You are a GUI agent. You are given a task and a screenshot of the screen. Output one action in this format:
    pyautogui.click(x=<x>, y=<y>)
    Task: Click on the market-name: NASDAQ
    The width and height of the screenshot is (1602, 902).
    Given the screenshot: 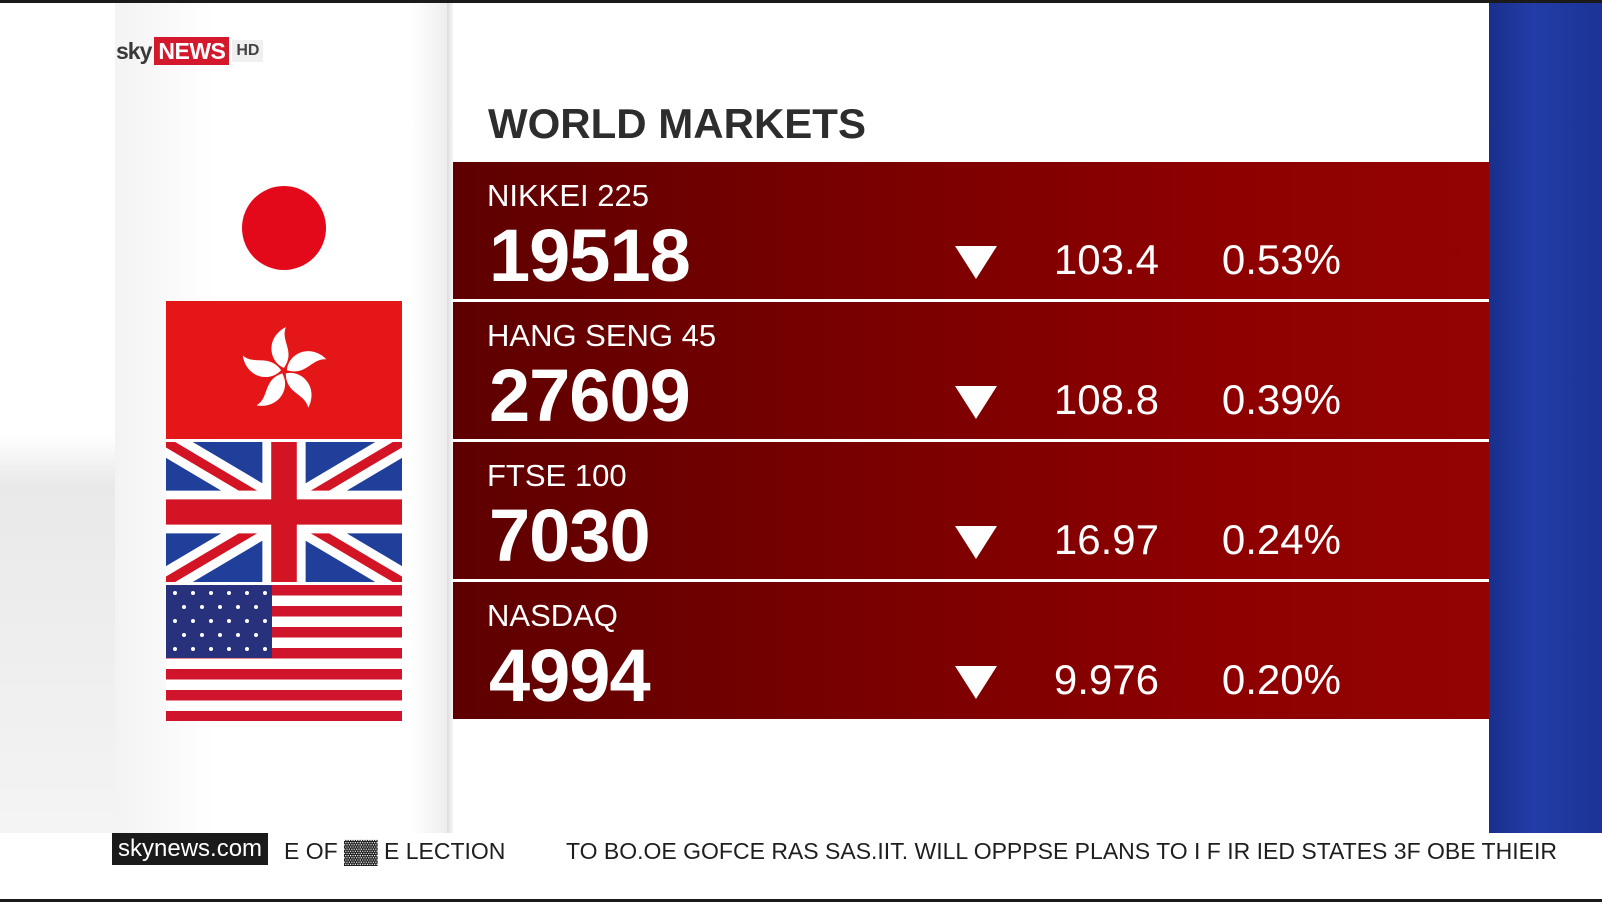 What is the action you would take?
    pyautogui.click(x=552, y=615)
    